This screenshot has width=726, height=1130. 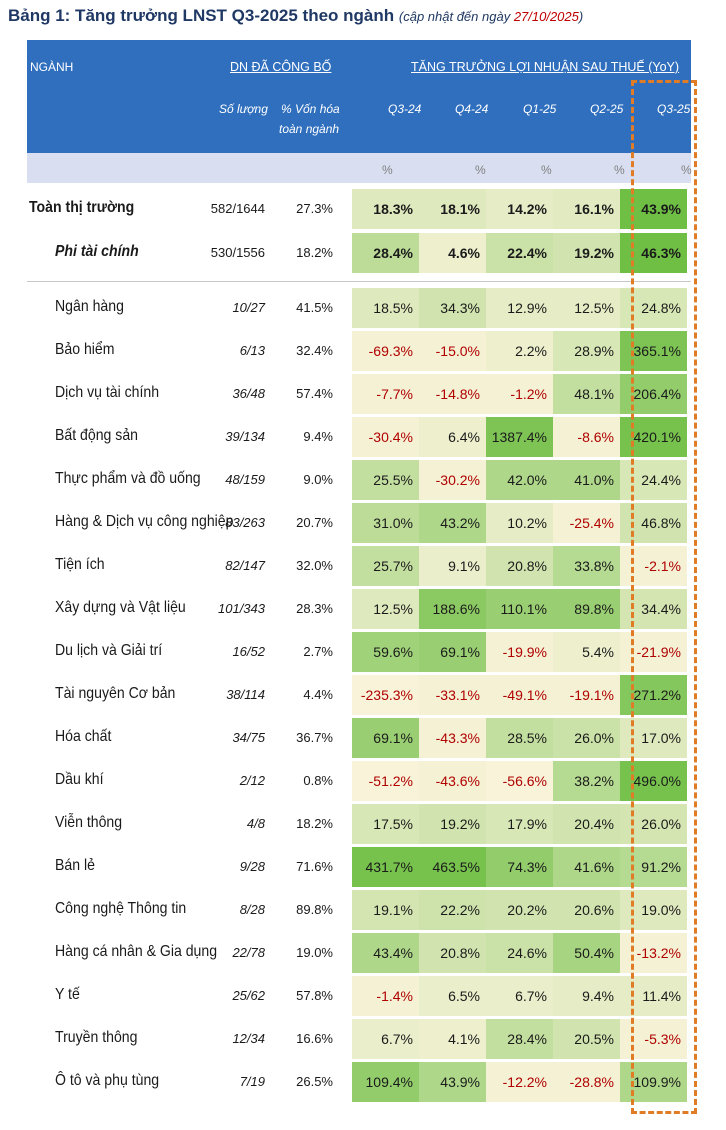 I want to click on company-count: 83/263, so click(x=245, y=522).